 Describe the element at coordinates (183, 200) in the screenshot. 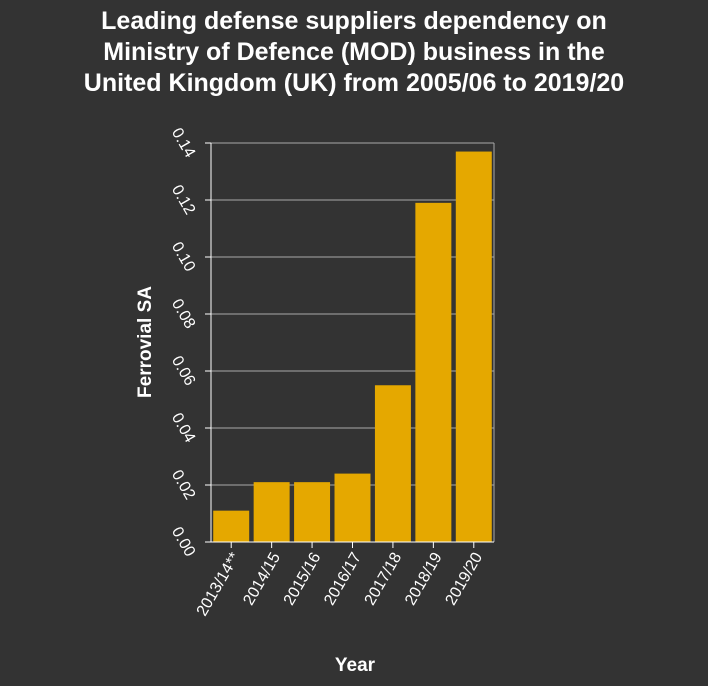

I see `y-tick-label: 0.12` at that location.